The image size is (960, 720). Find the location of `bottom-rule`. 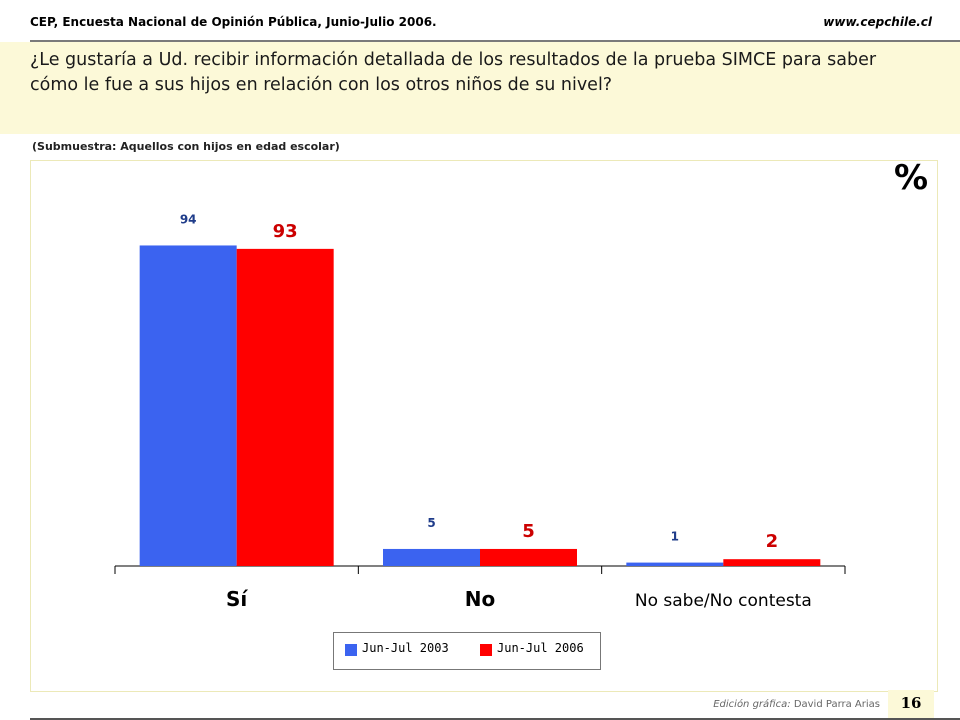

bottom-rule is located at coordinates (495, 719).